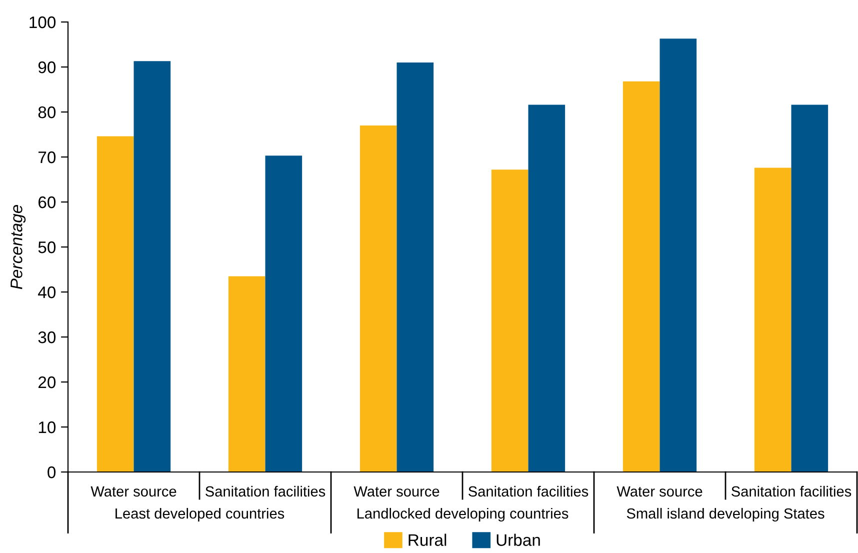 This screenshot has height=553, width=858. What do you see at coordinates (47, 337) in the screenshot?
I see `y-tick-label: 30` at bounding box center [47, 337].